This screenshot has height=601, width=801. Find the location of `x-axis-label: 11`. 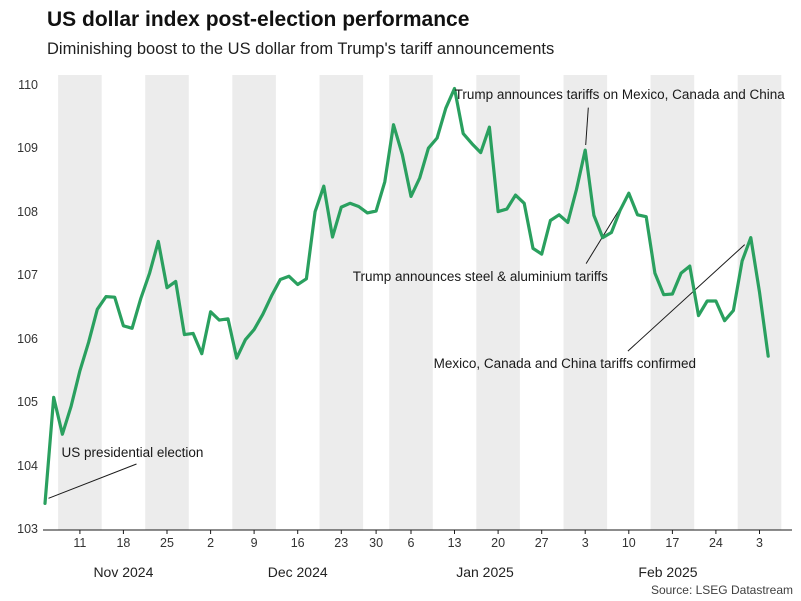

x-axis-label: 11 is located at coordinates (80, 543).